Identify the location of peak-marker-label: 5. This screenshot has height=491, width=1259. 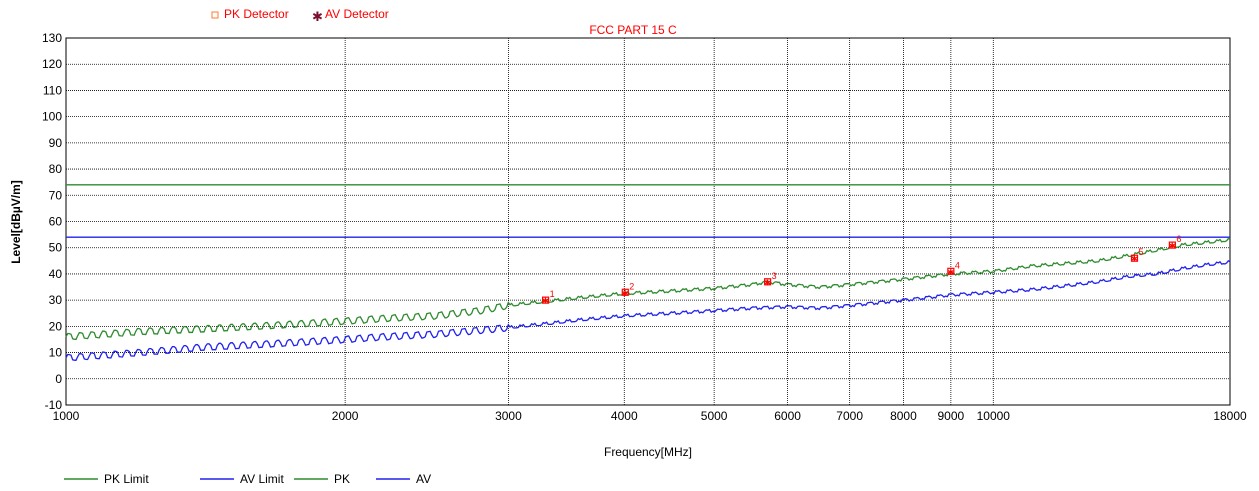
(1141, 252).